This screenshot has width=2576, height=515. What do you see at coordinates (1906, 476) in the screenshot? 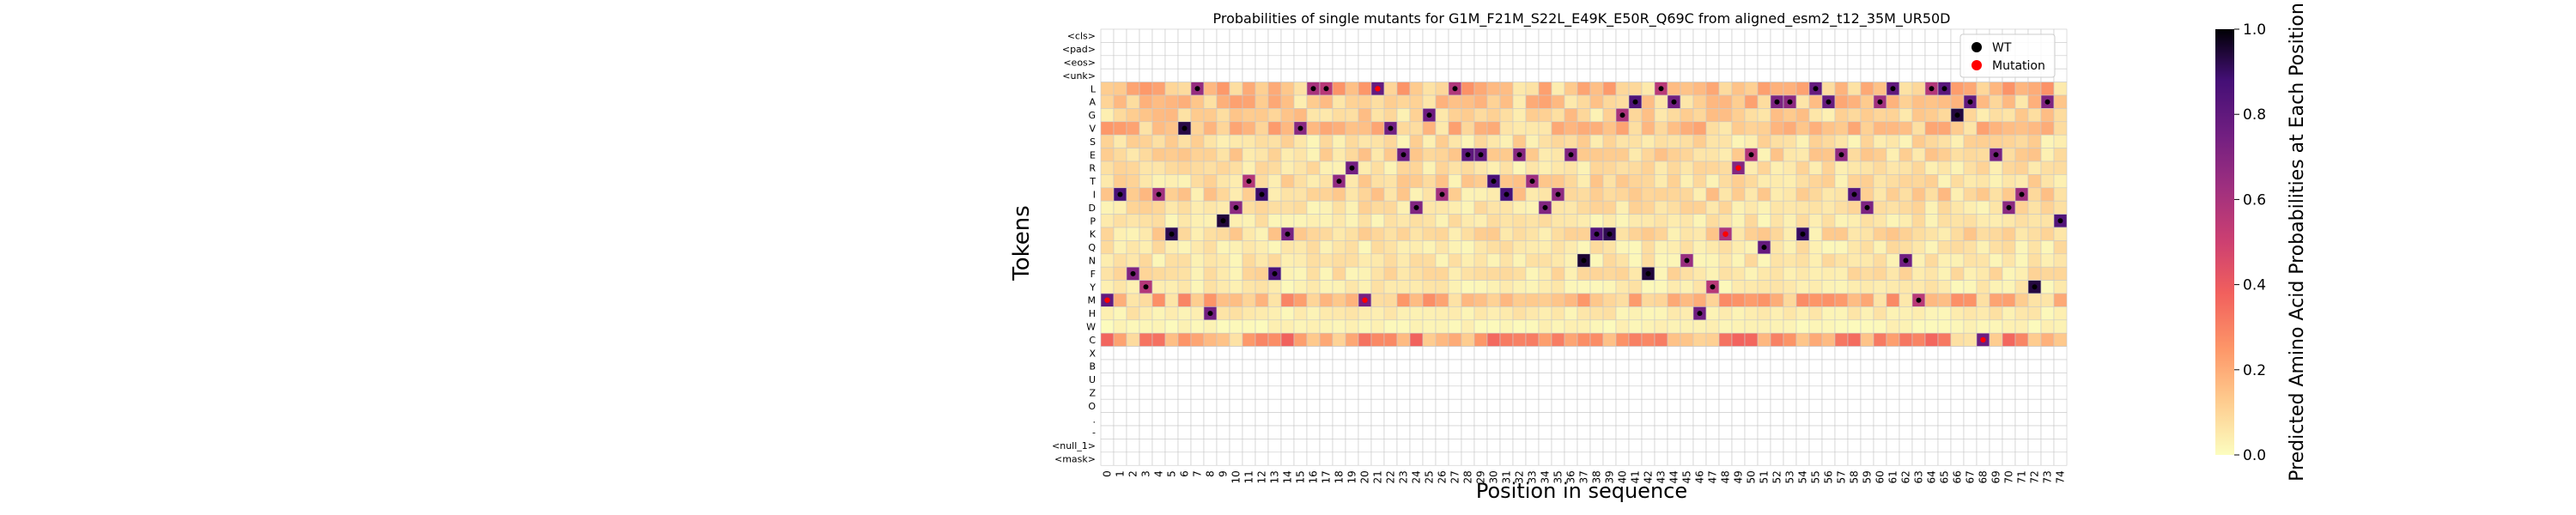
I see `x-tick-label: 62` at bounding box center [1906, 476].